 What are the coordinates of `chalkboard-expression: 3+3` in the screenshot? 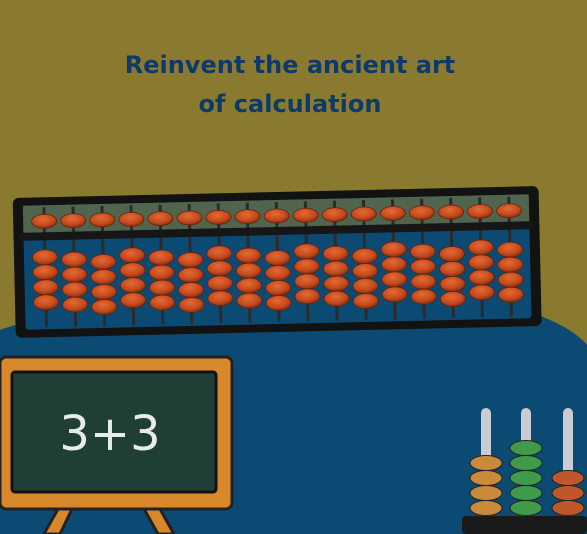 It's located at (109, 434).